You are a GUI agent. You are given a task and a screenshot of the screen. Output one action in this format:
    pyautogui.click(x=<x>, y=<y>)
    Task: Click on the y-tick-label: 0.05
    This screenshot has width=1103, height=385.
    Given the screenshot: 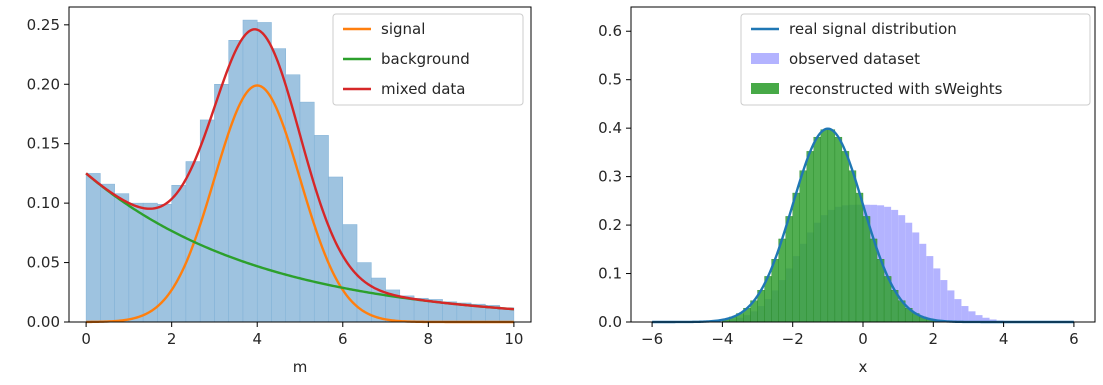 What is the action you would take?
    pyautogui.click(x=43, y=263)
    